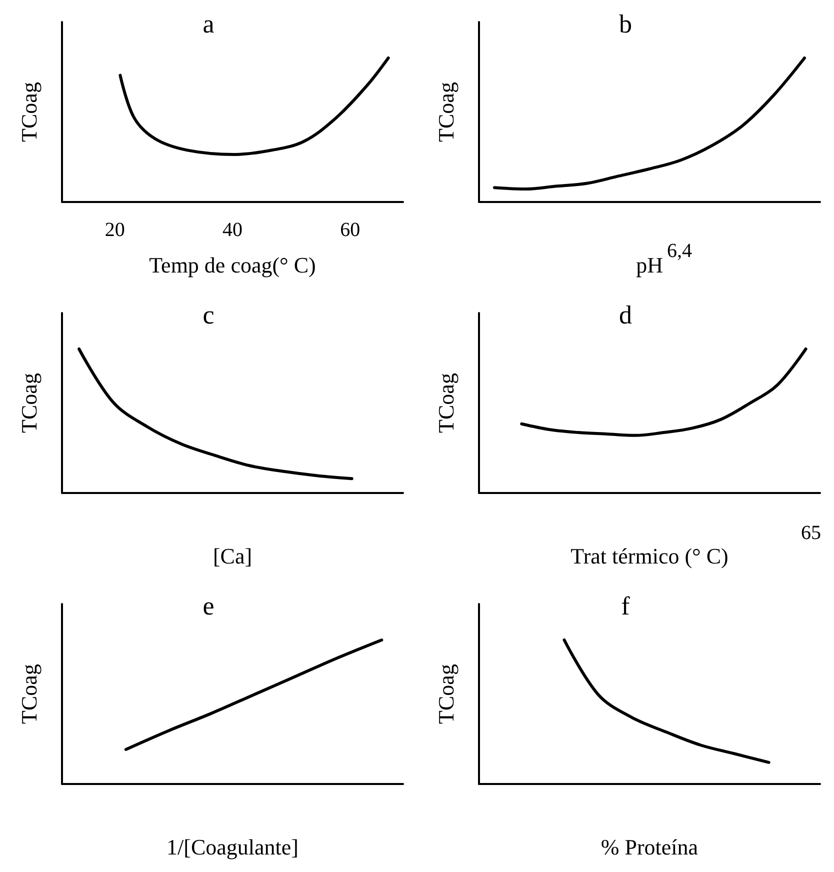 This screenshot has width=834, height=872. What do you see at coordinates (114, 230) in the screenshot?
I see `x-tick-label: 20` at bounding box center [114, 230].